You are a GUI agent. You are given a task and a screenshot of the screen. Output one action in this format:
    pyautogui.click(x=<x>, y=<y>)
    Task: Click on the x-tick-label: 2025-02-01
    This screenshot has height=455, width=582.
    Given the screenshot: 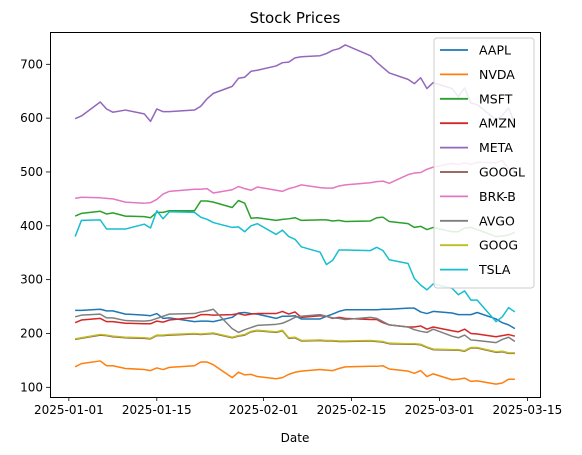 What is the action you would take?
    pyautogui.click(x=264, y=410)
    